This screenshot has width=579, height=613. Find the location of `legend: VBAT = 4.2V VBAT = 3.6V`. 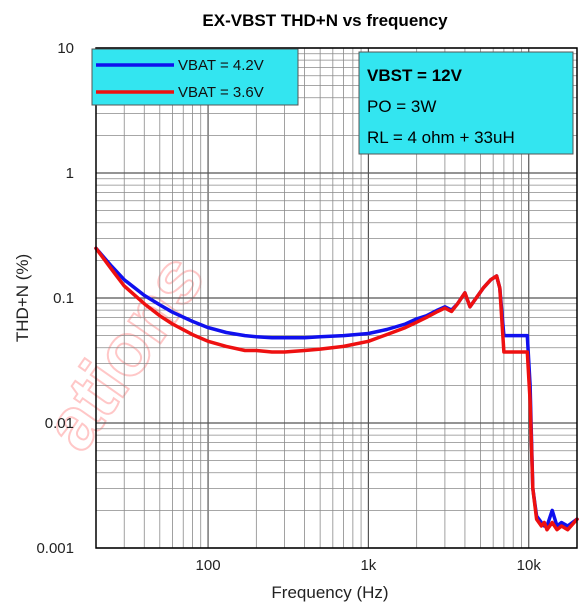

legend: VBAT = 4.2V VBAT = 3.6V is located at coordinates (195, 77).